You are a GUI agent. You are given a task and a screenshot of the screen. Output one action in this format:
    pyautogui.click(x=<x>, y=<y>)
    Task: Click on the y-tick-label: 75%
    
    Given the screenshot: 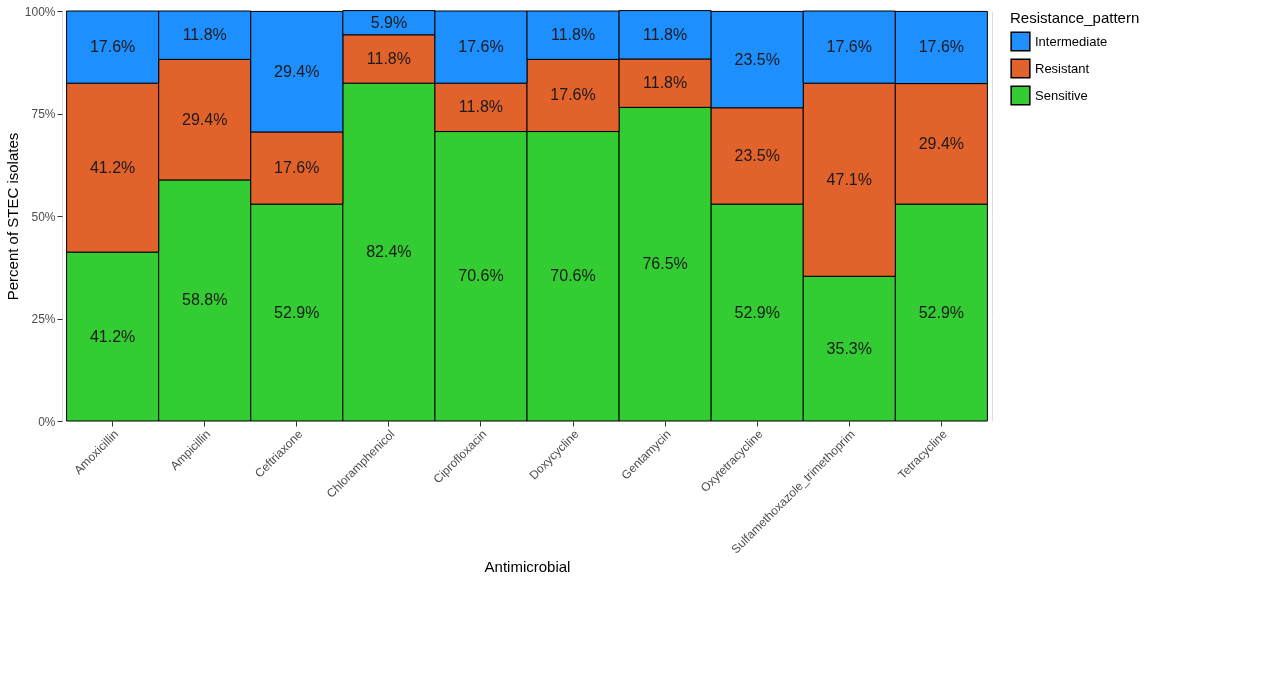 What is the action you would take?
    pyautogui.click(x=43, y=114)
    